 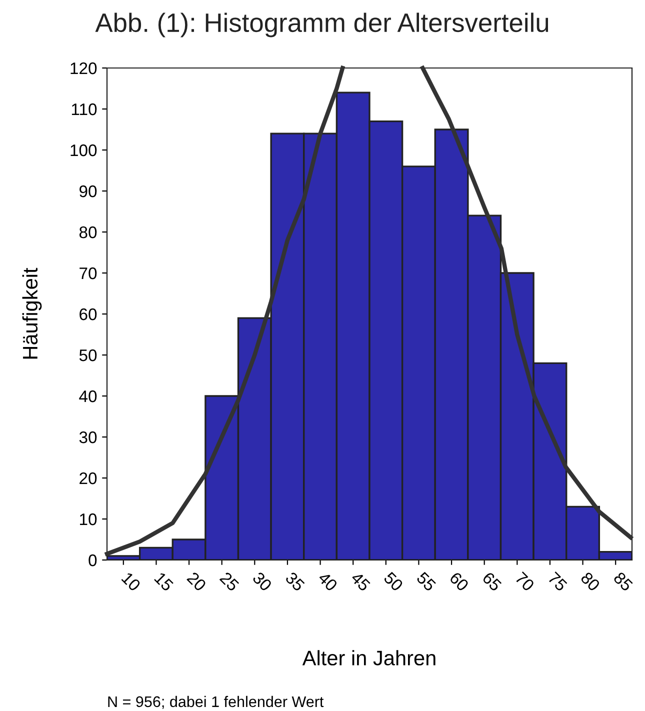 I want to click on x-tick-label: 15, so click(x=164, y=582).